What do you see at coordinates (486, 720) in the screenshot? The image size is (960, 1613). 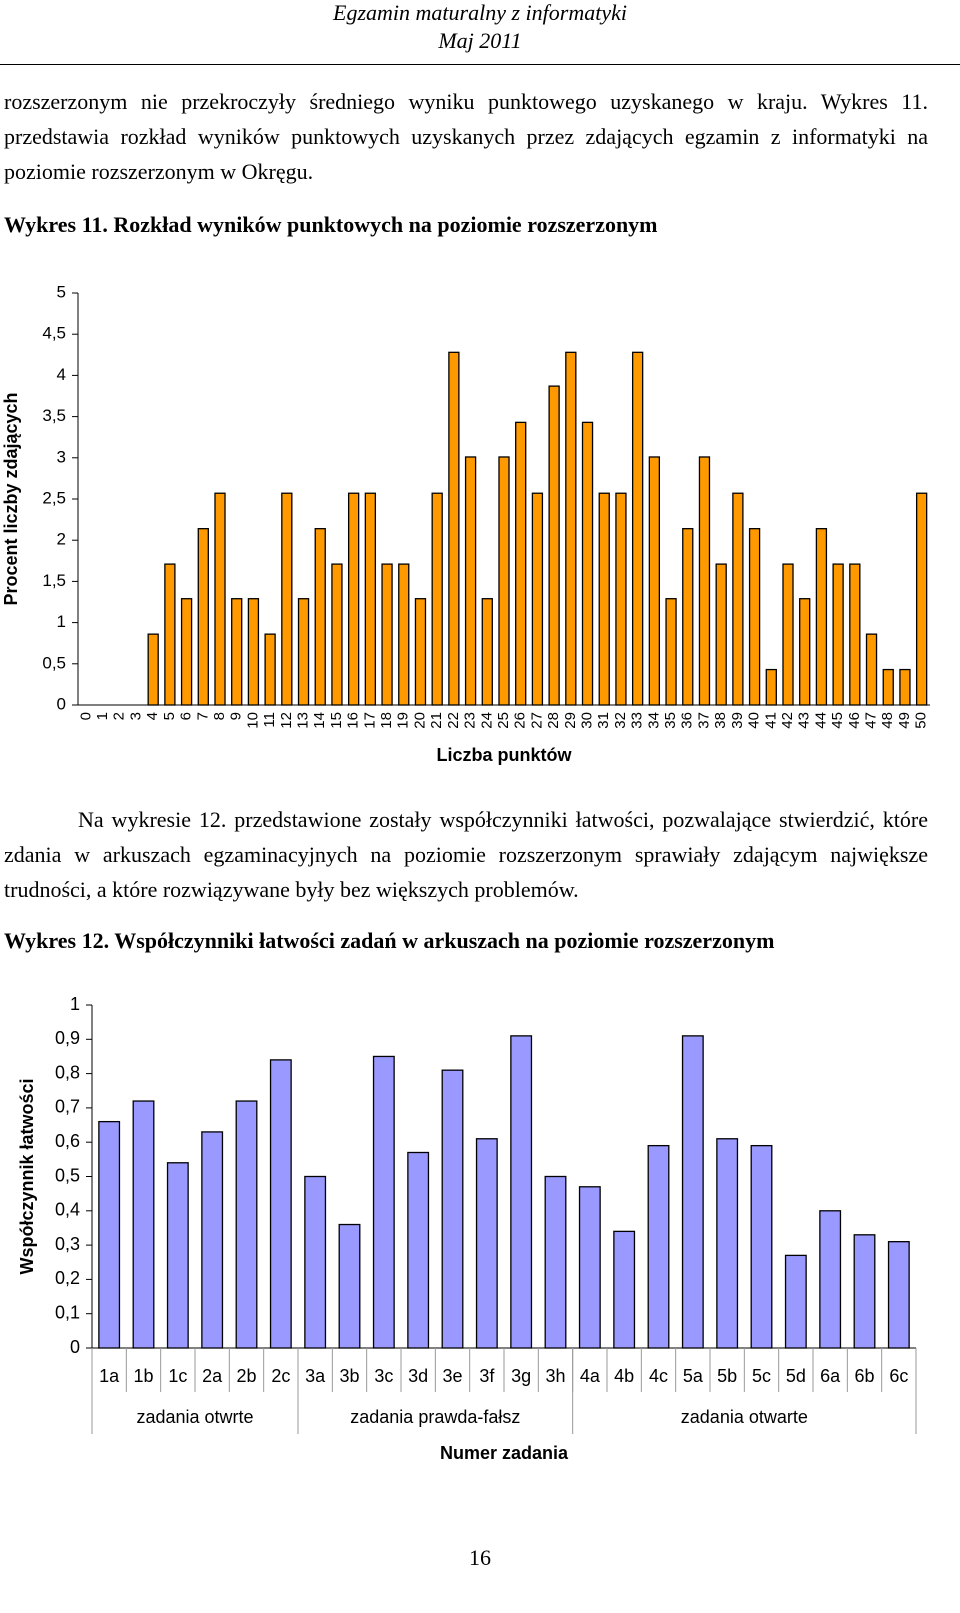 I see `x-tick-label: 24` at bounding box center [486, 720].